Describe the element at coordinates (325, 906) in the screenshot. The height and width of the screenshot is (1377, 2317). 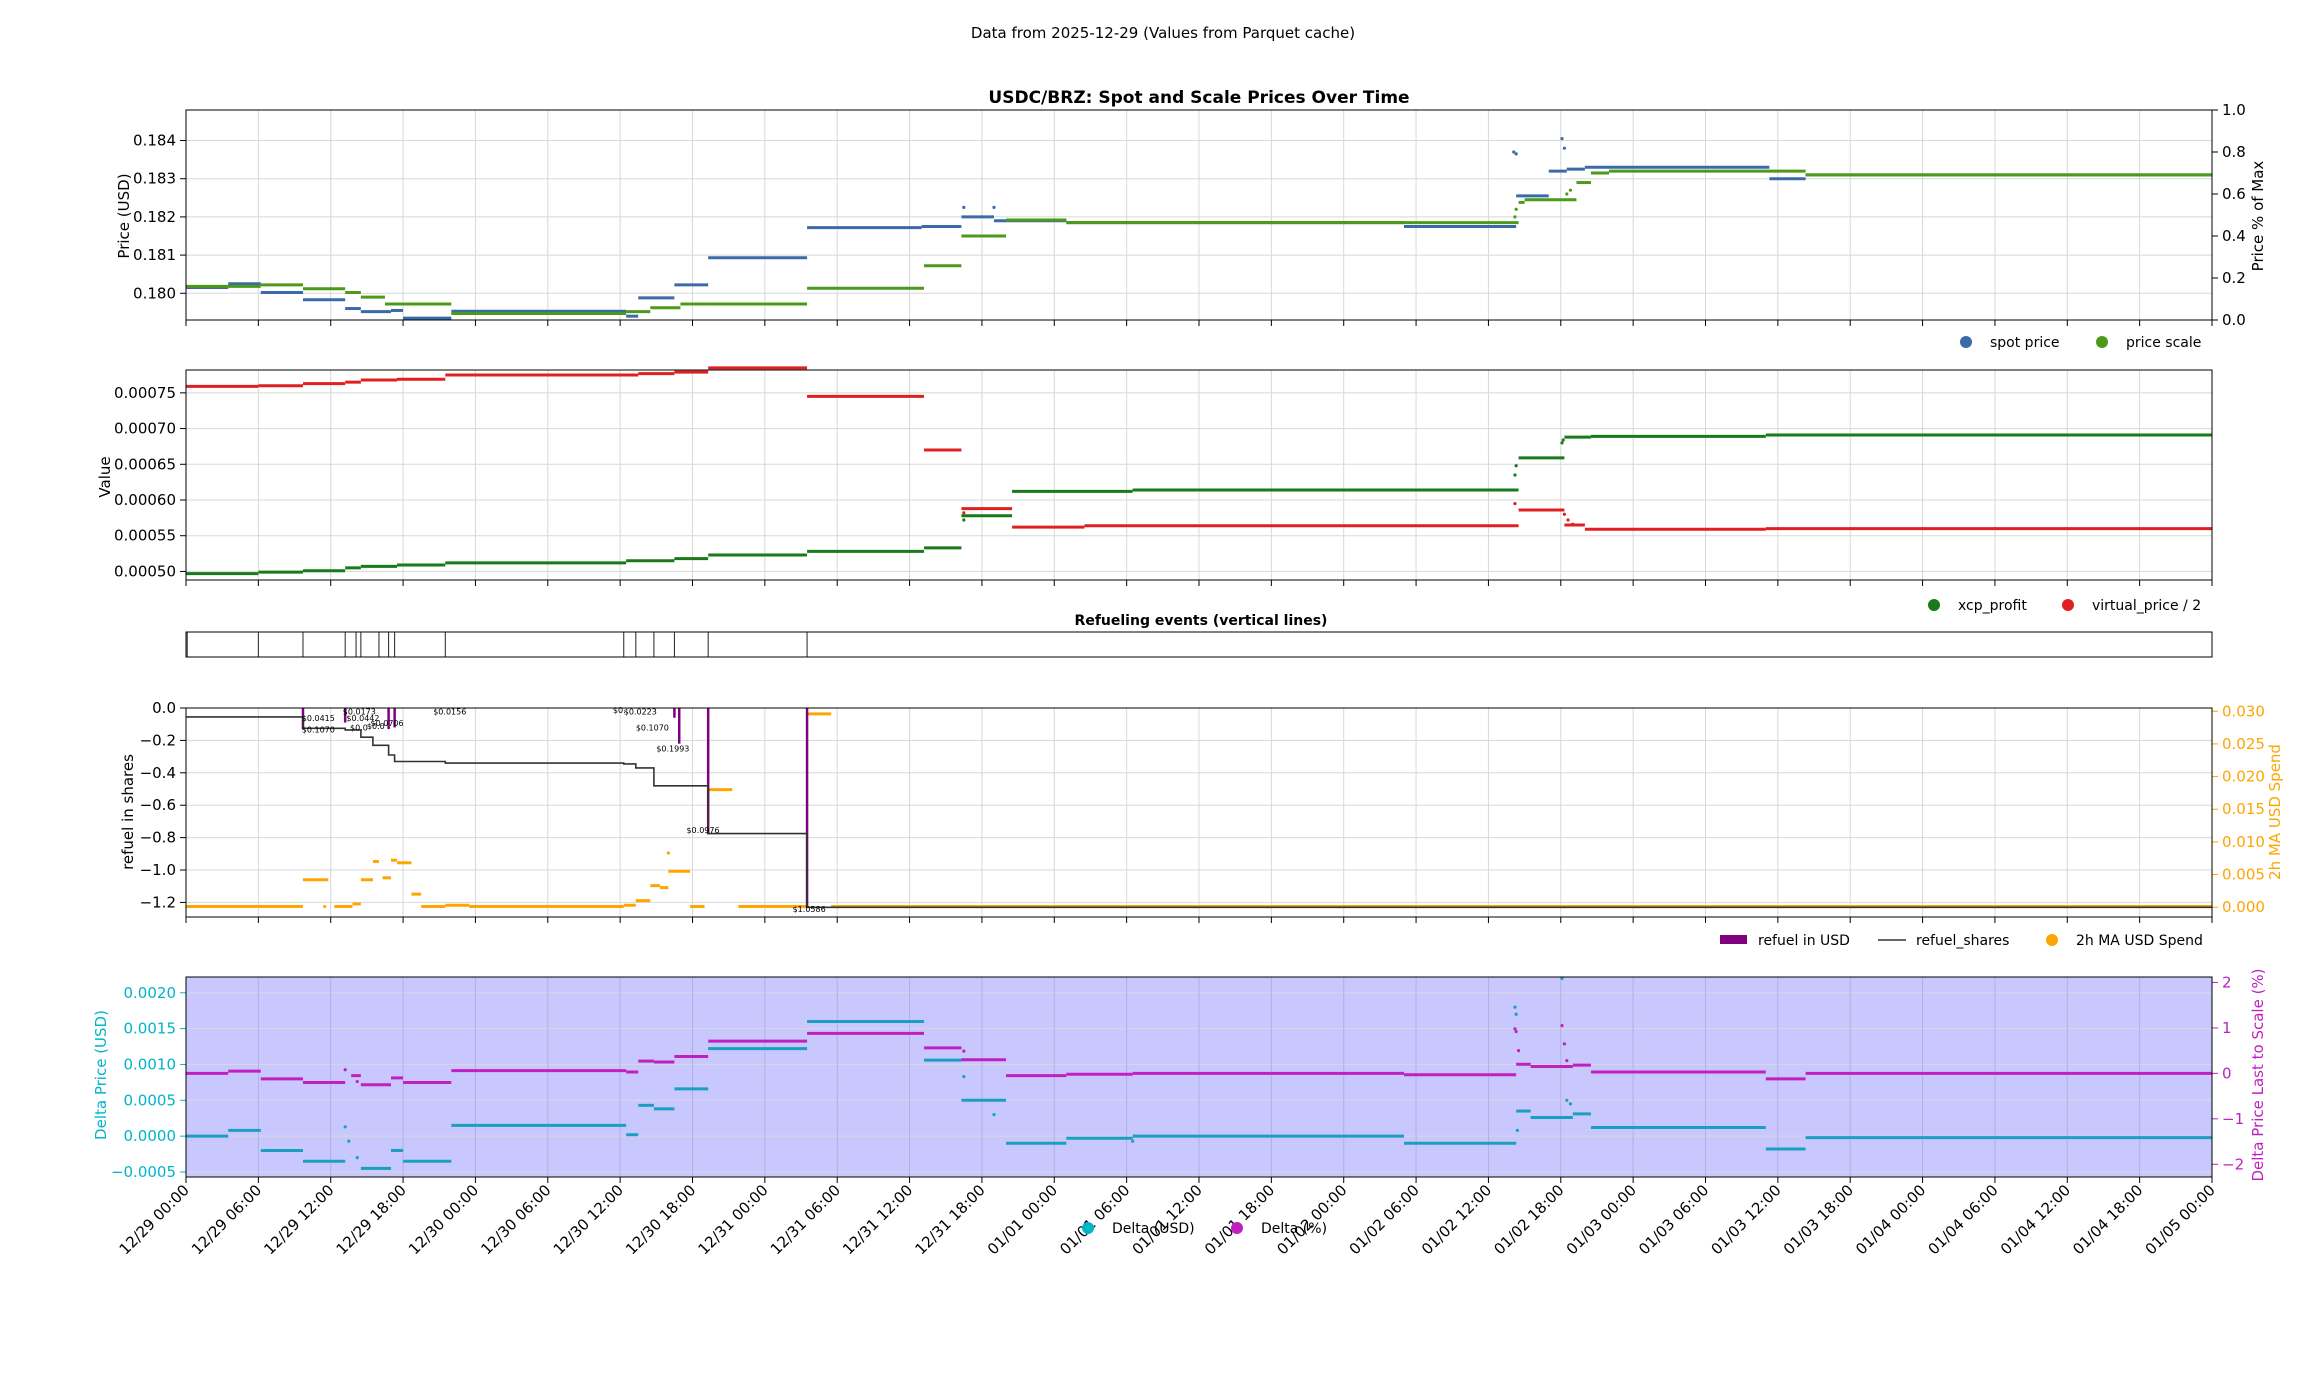
I see `ma-usd-spend-point` at that location.